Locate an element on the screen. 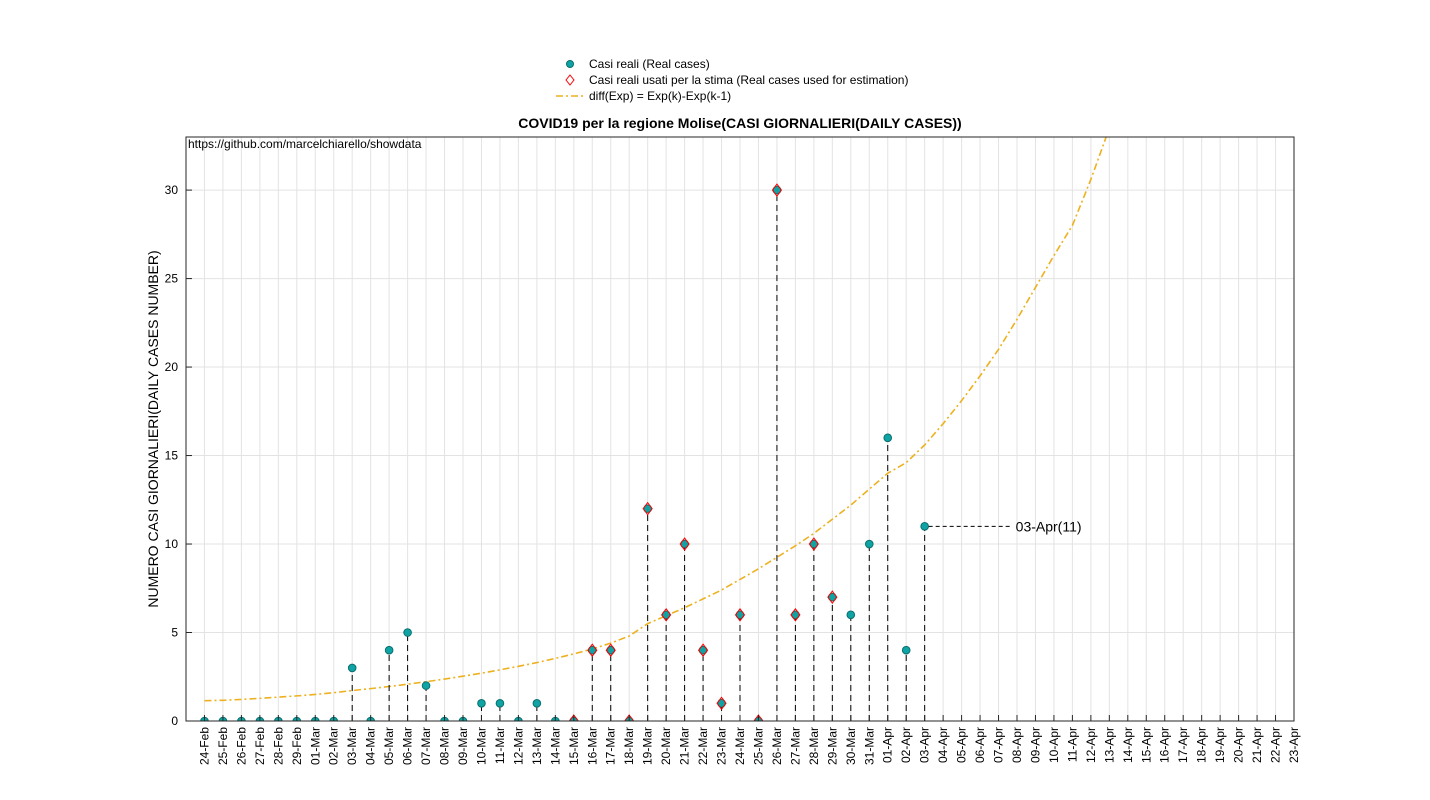 This screenshot has width=1430, height=800. y-tick-label: 30 is located at coordinates (172, 190).